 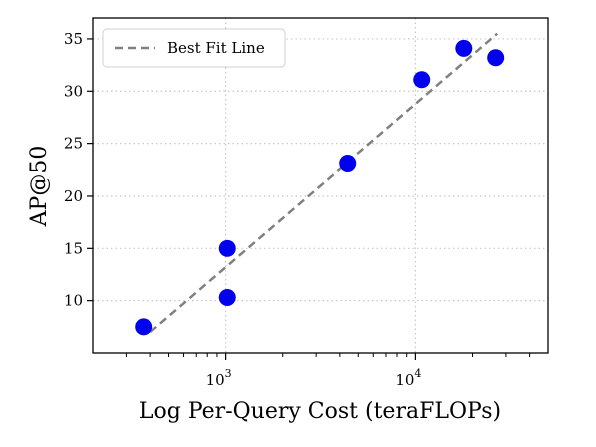 I want to click on y-tick-label: 10, so click(x=73, y=301).